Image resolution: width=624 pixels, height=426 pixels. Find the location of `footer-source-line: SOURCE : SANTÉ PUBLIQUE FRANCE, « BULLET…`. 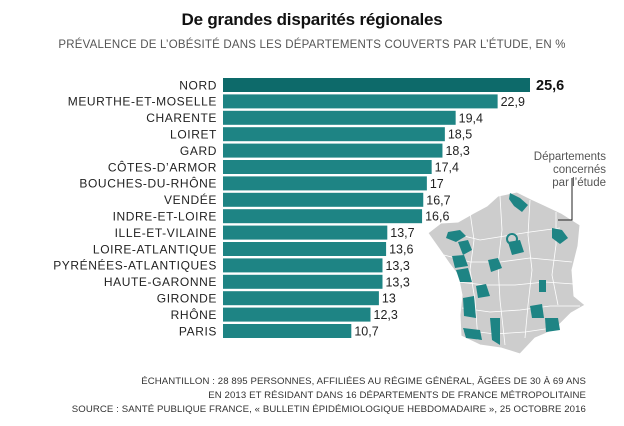

footer-source-line: SOURCE : SANTÉ PUBLIQUE FRANCE, « BULLET… is located at coordinates (328, 409).